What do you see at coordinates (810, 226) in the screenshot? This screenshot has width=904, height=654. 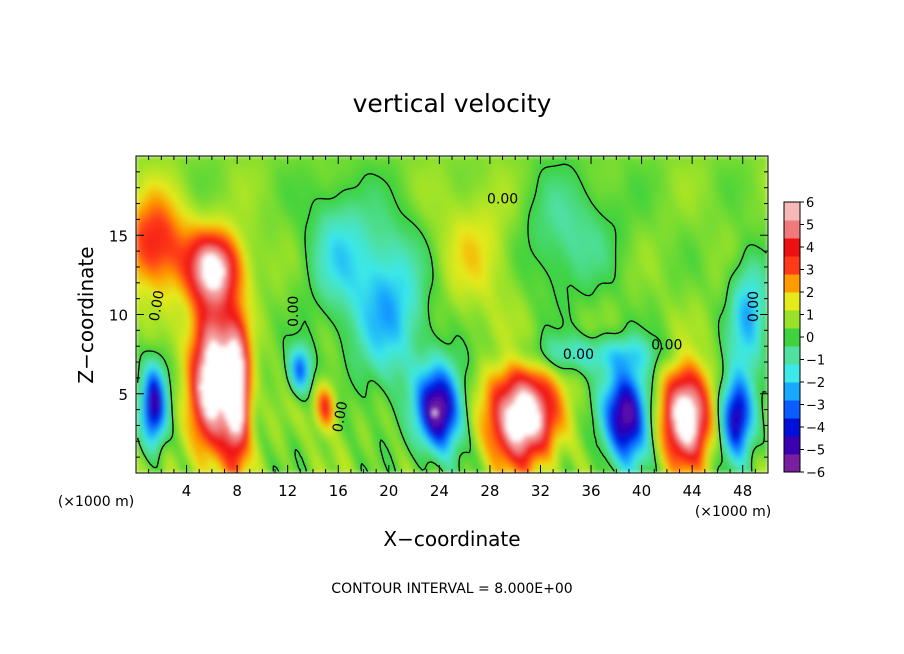 I see `colorbar-tick-label: 5` at bounding box center [810, 226].